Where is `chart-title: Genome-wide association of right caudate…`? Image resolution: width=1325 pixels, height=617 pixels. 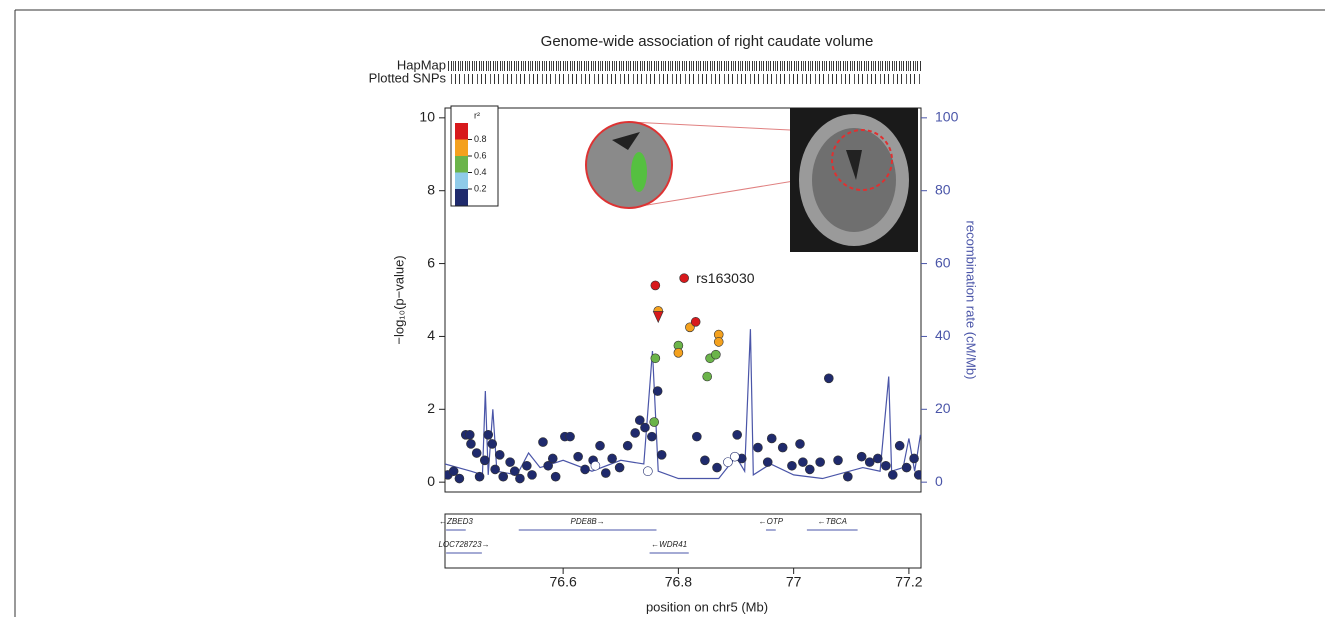
chart-title: Genome-wide association of right caudate… is located at coordinates (707, 41).